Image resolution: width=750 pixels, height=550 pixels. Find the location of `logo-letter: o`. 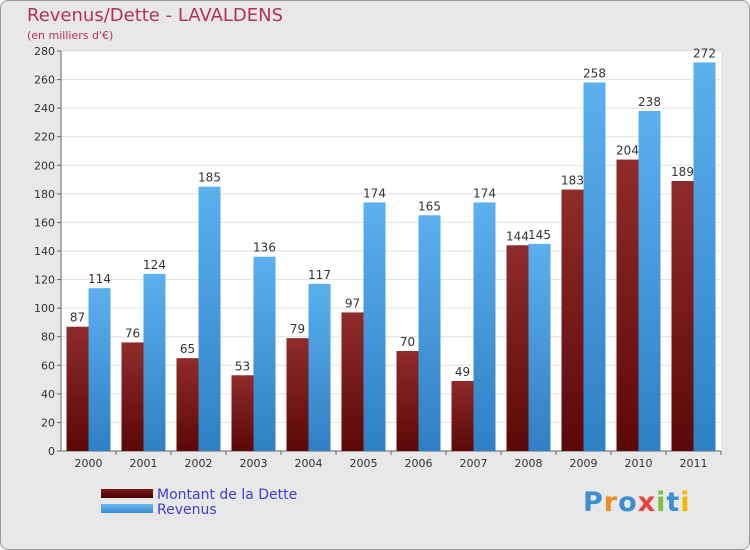

logo-letter: o is located at coordinates (628, 502).